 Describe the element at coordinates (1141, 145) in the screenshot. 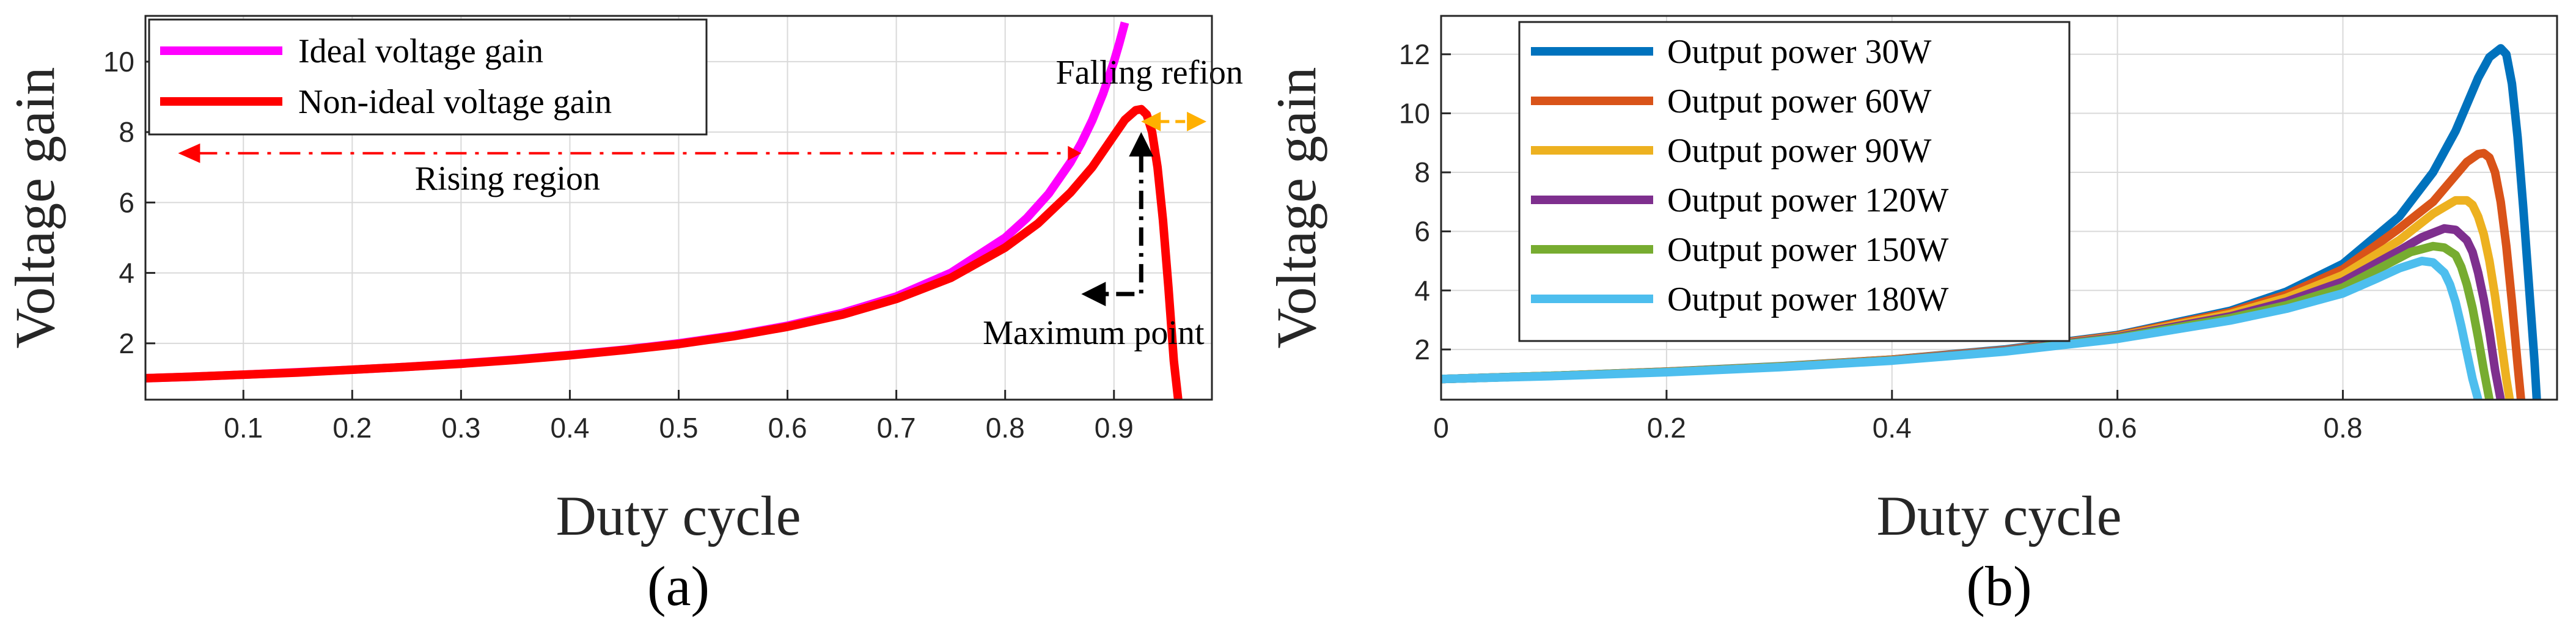

I see `maximum-point-arrowhead-up` at that location.